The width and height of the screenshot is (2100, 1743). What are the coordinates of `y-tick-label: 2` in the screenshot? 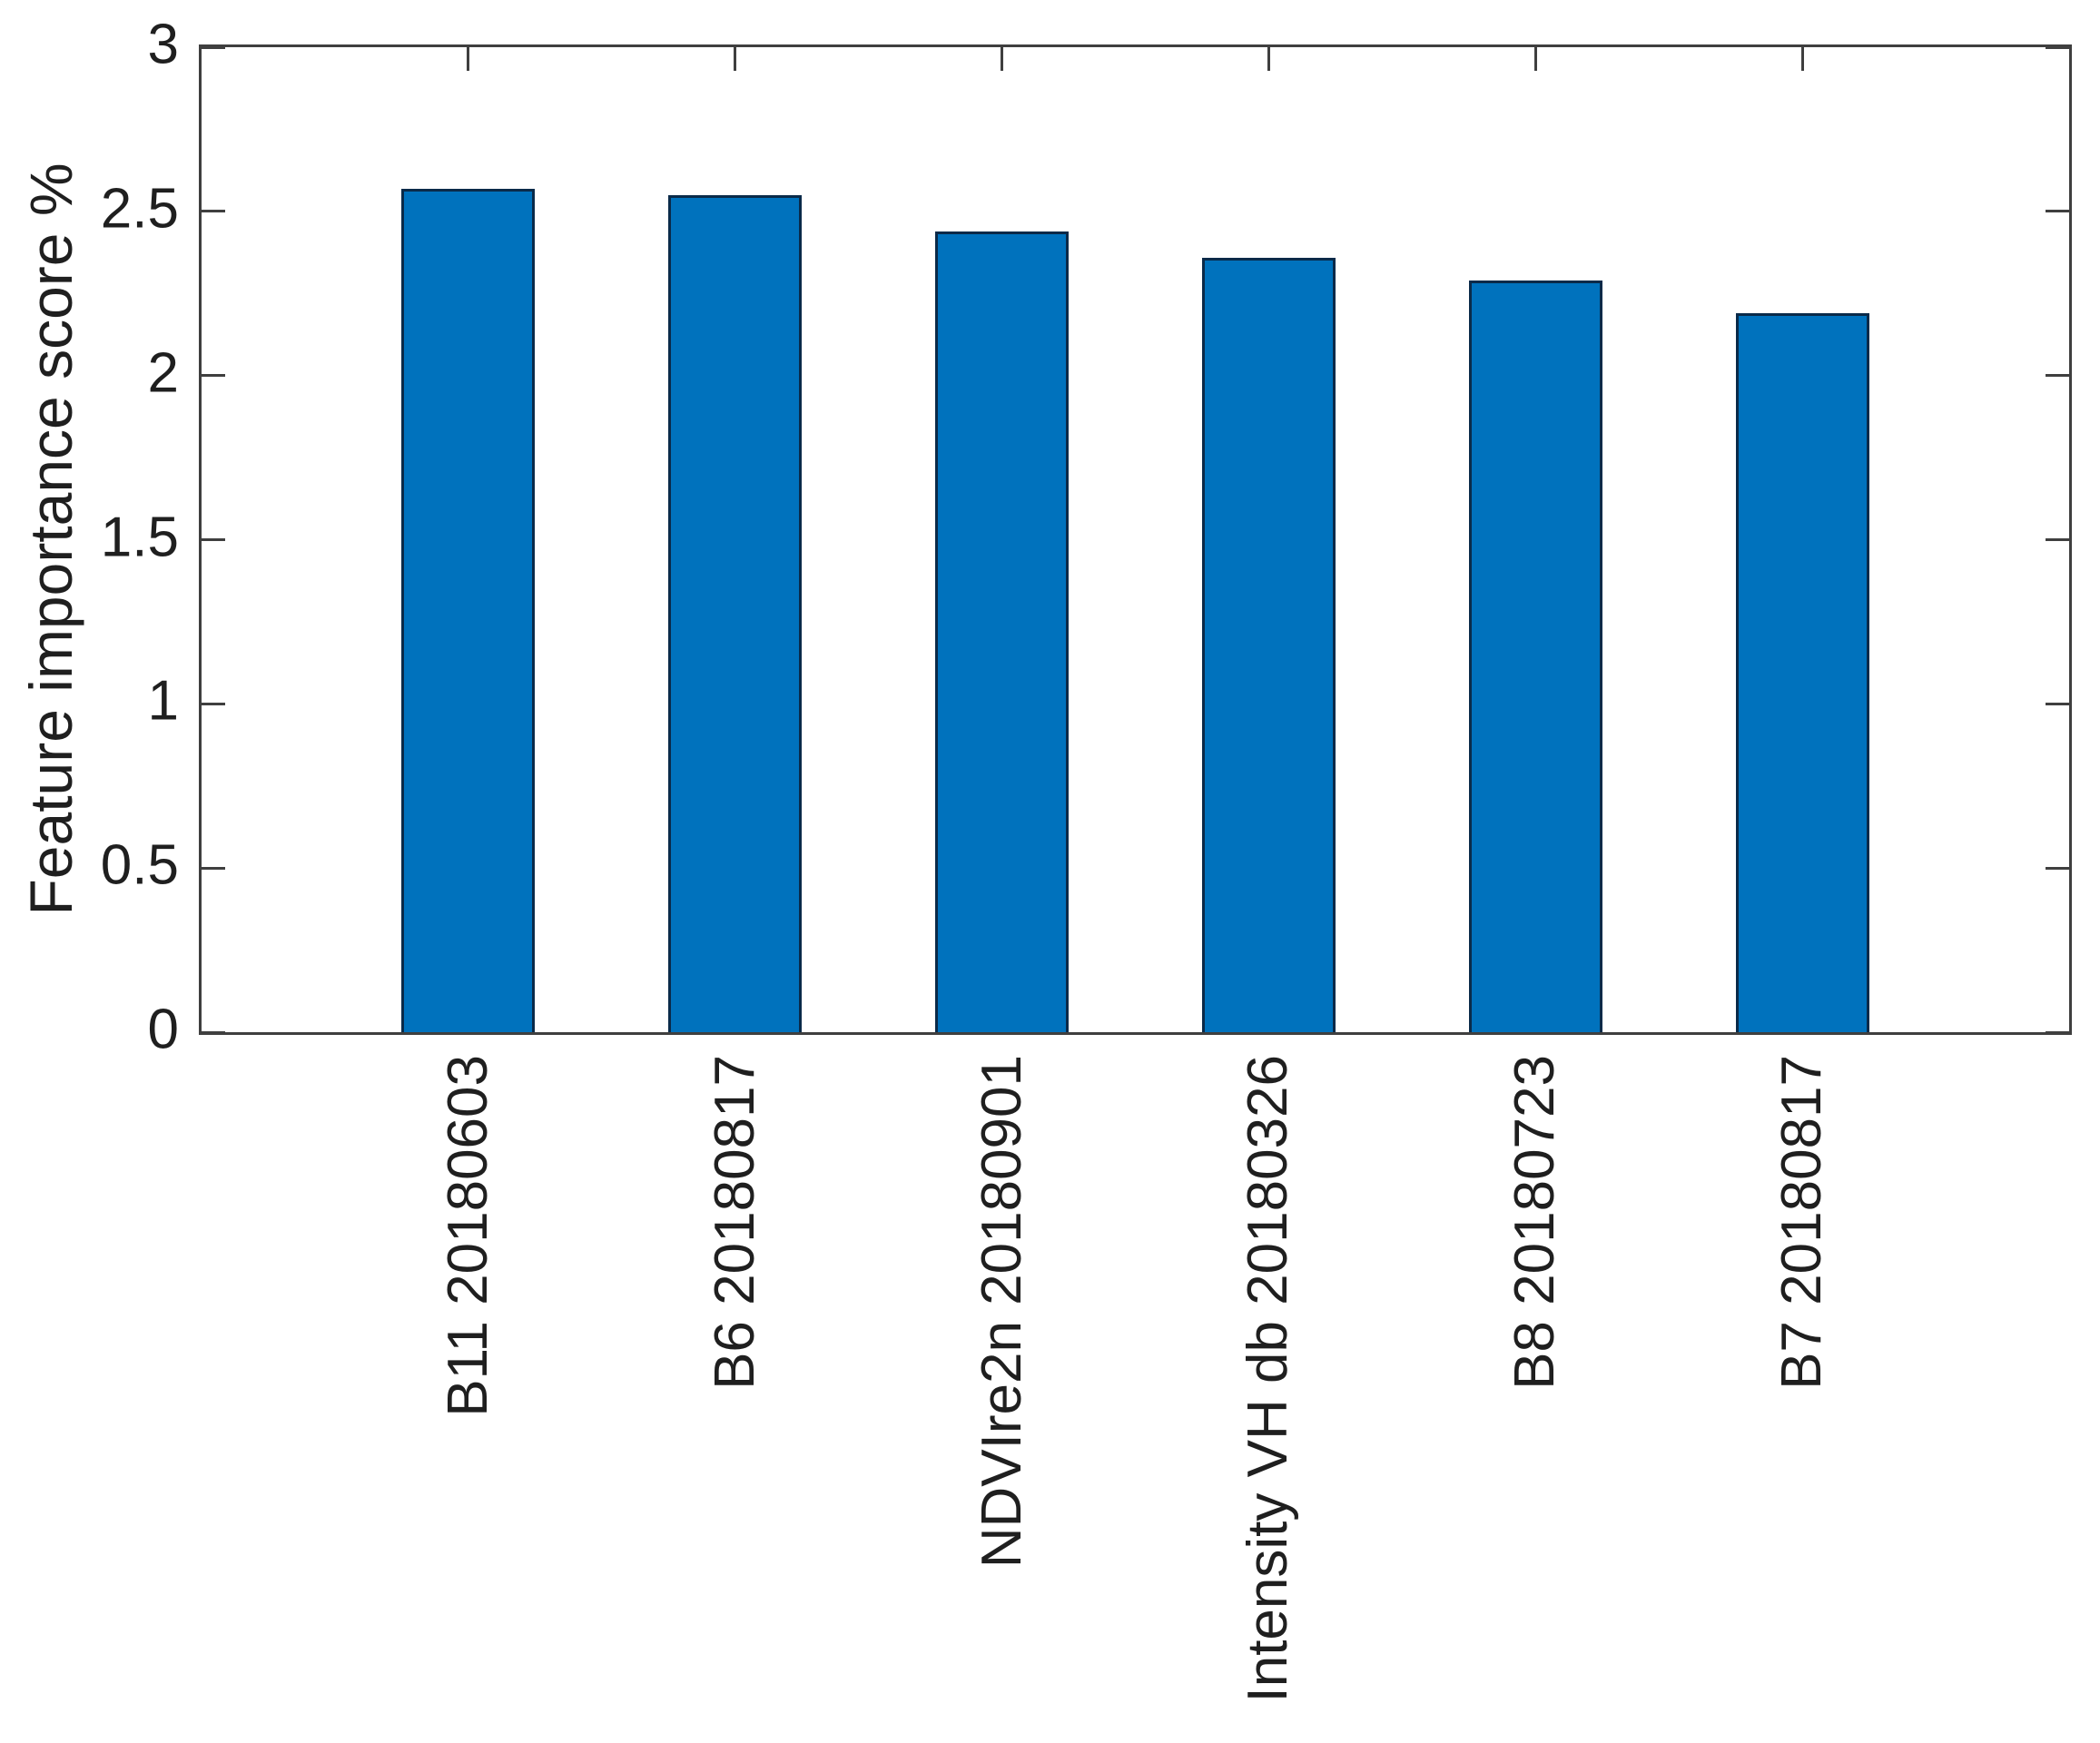 It's located at (163, 373).